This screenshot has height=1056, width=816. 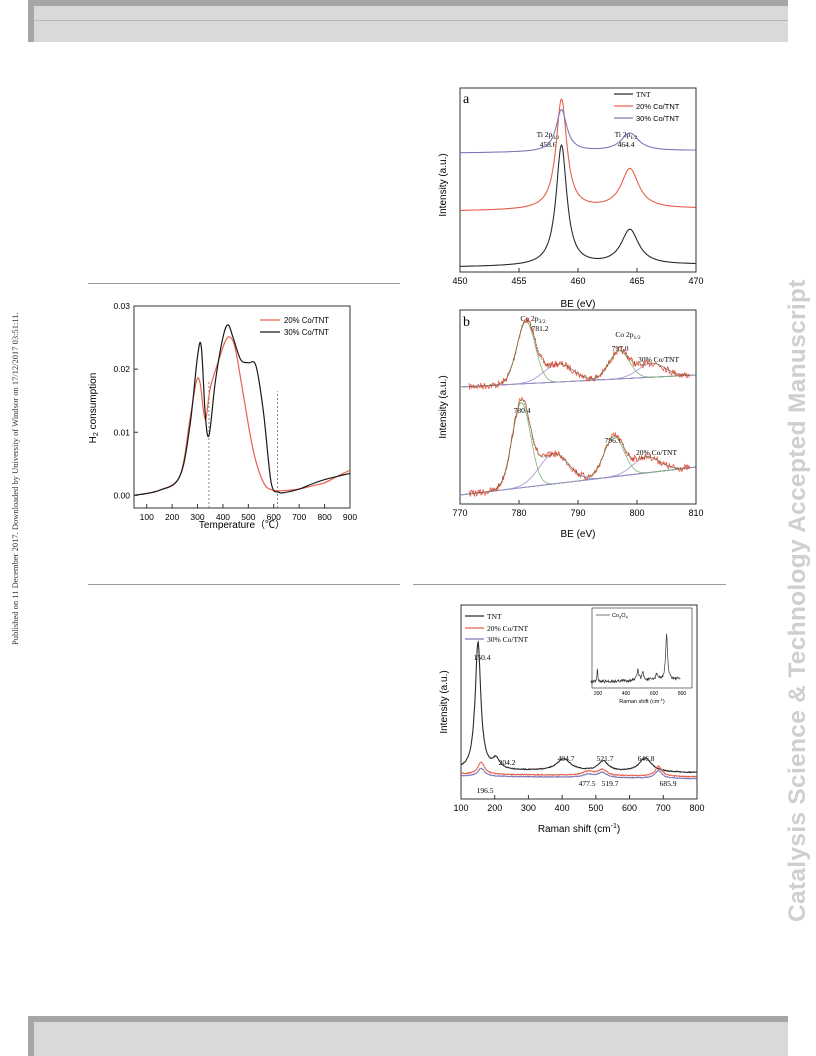 What do you see at coordinates (577, 466) in the screenshot?
I see `xps-co-component` at bounding box center [577, 466].